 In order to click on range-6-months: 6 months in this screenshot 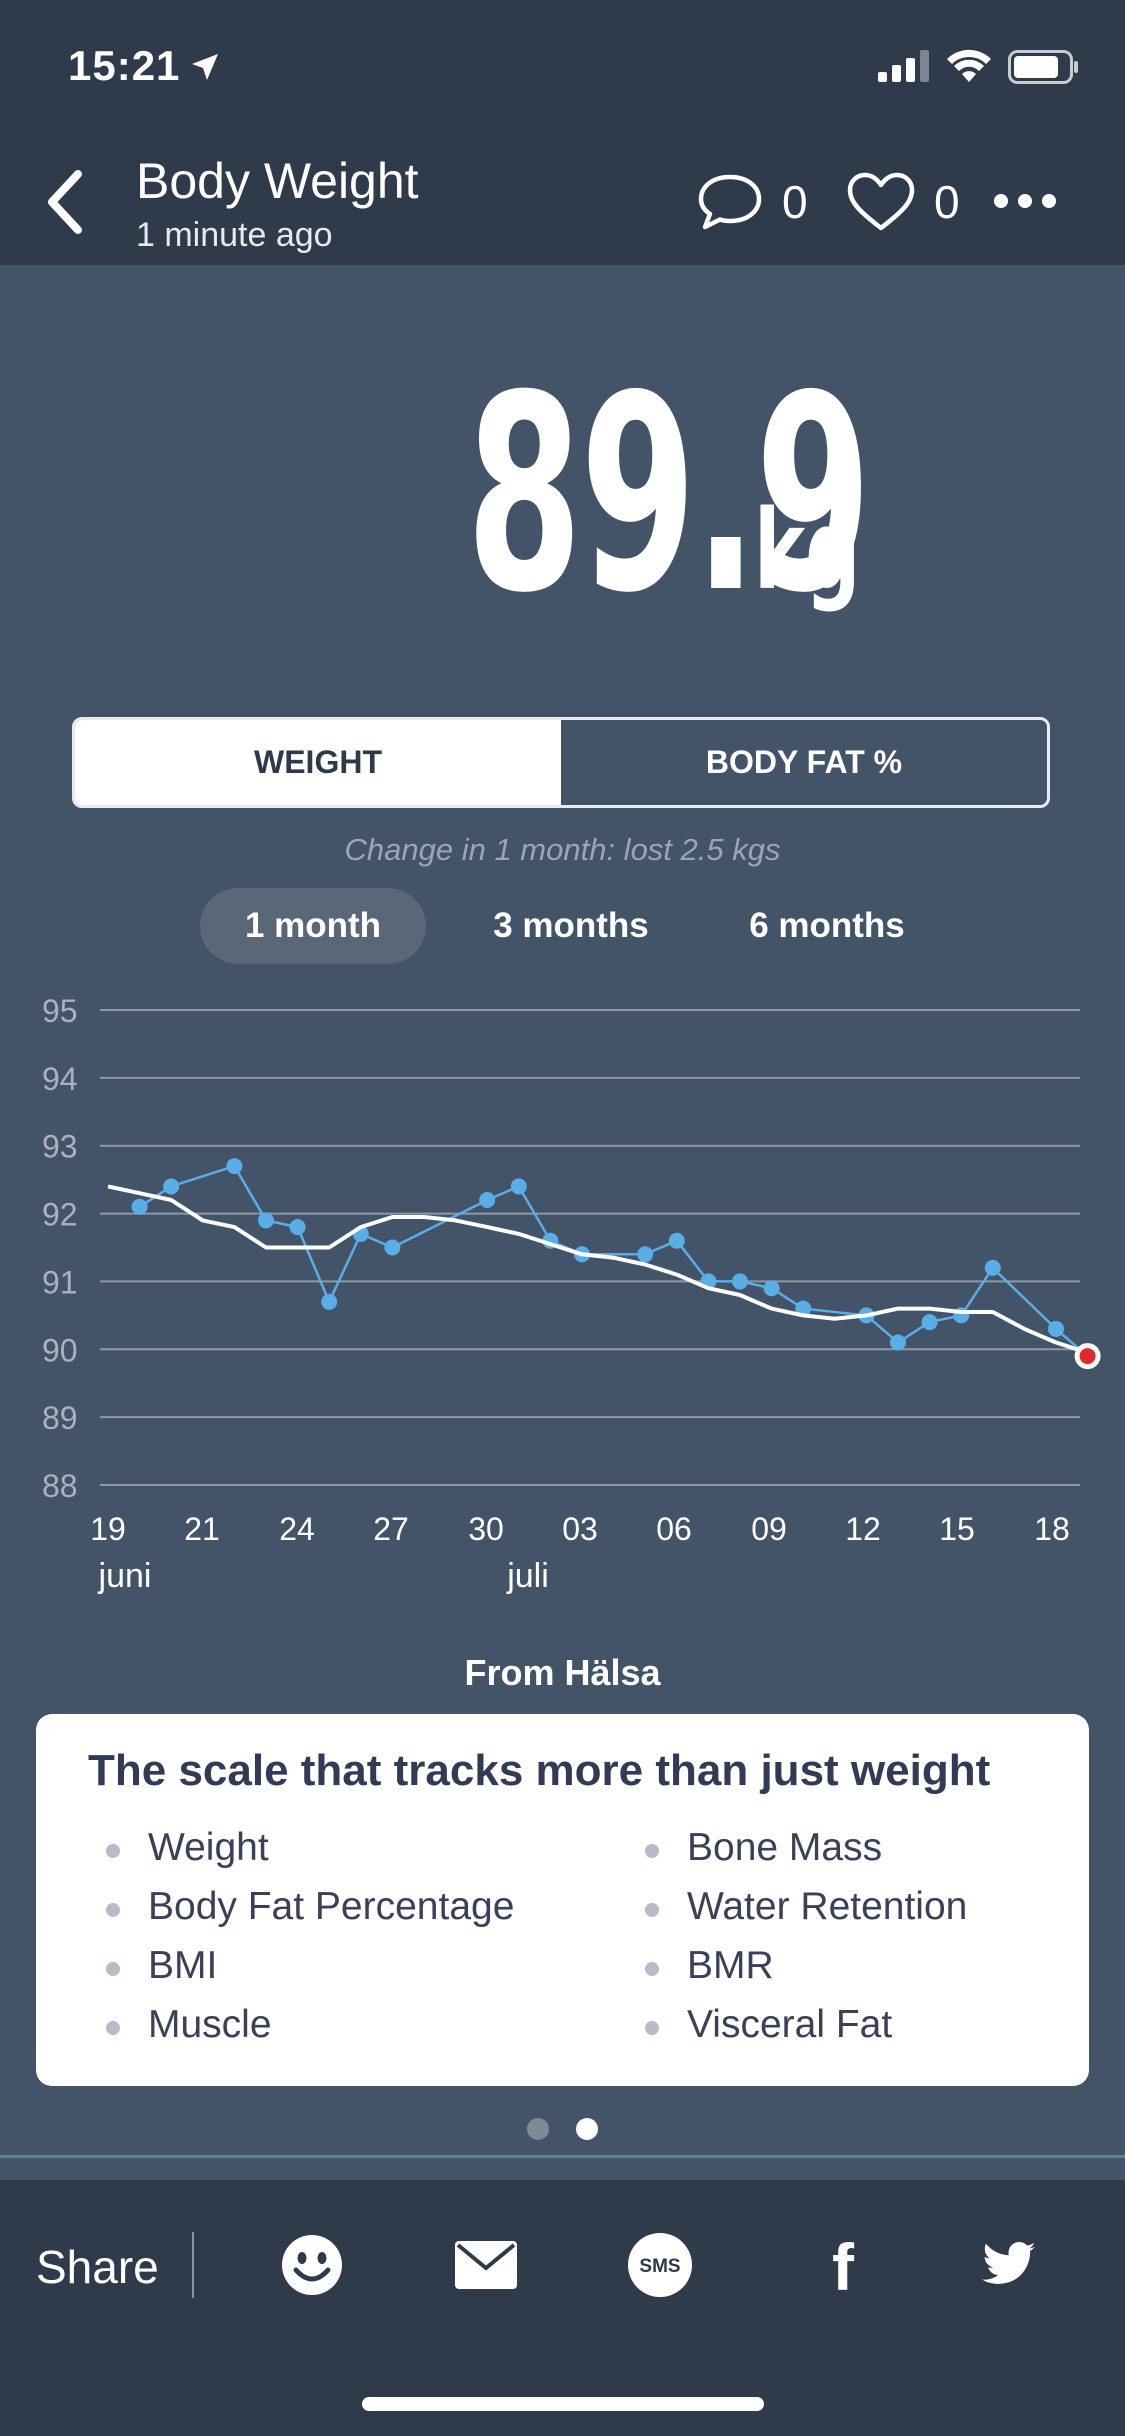, I will do `click(827, 925)`.